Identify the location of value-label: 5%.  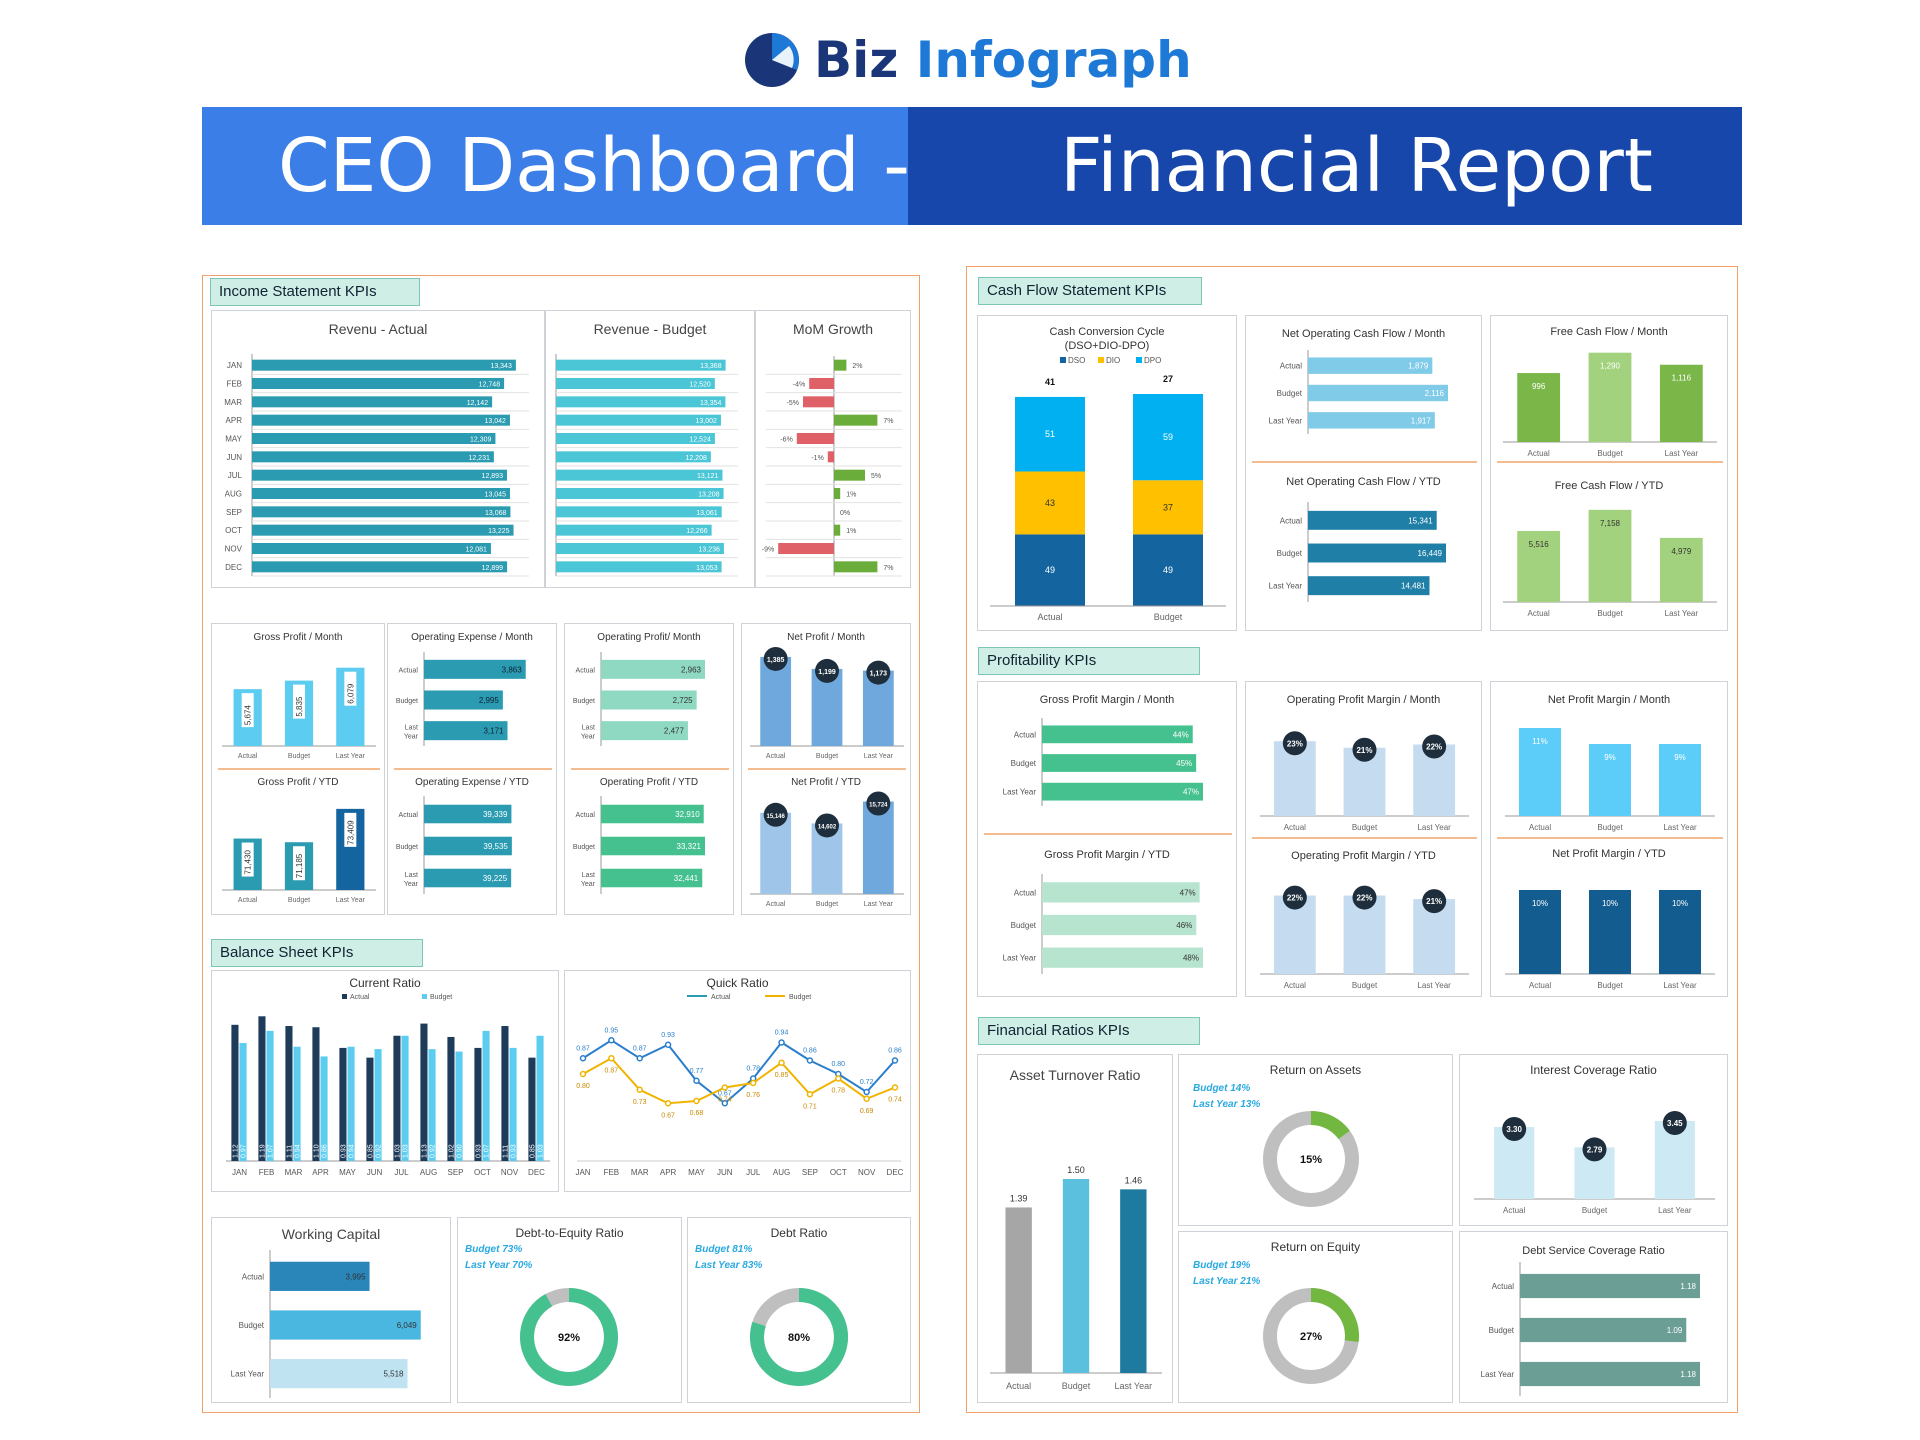
(876, 476).